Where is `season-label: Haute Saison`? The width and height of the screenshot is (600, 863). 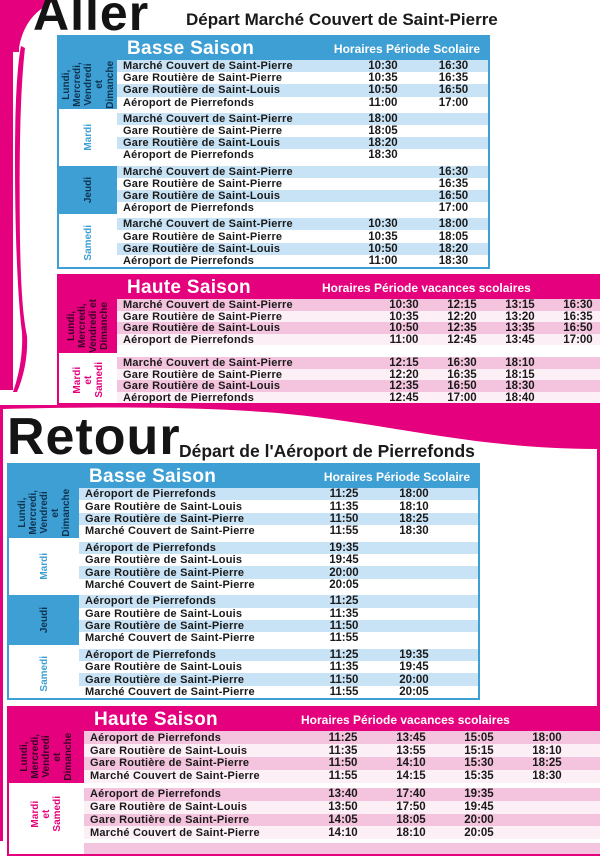
season-label: Haute Saison is located at coordinates (156, 719).